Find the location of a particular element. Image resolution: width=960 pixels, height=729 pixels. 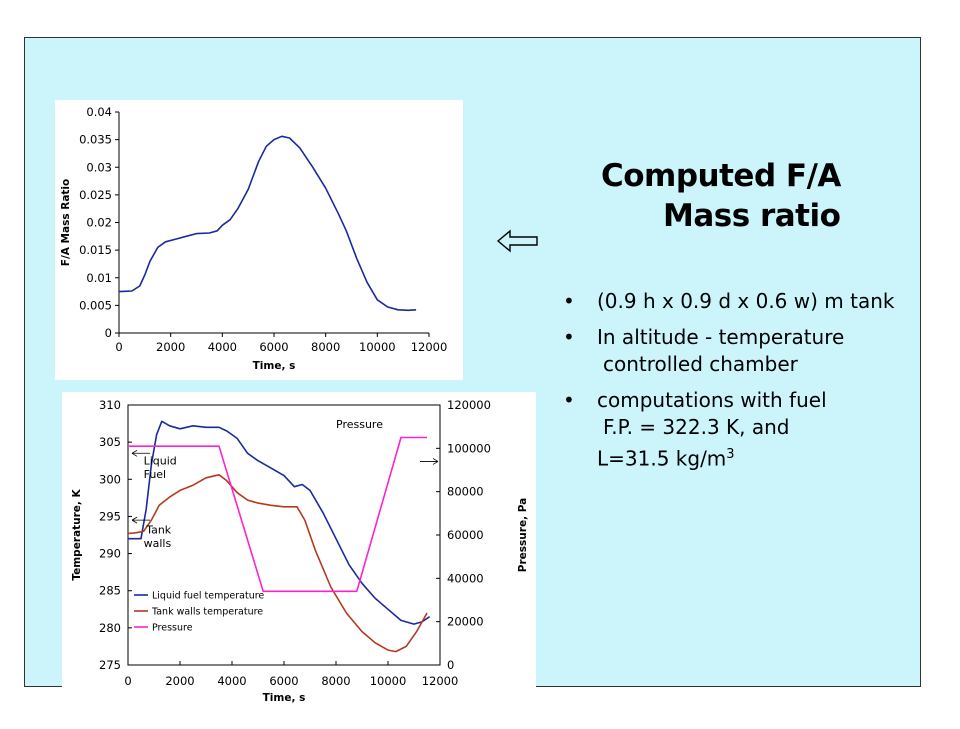

y2-tick-label: 80000 is located at coordinates (465, 492).